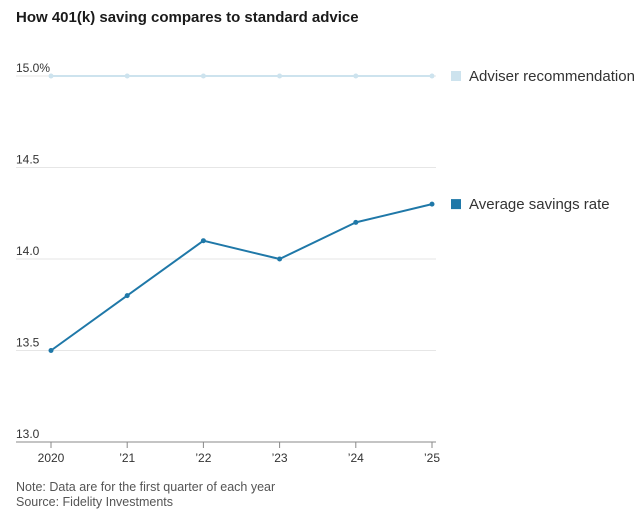 This screenshot has width=640, height=515. What do you see at coordinates (33, 68) in the screenshot?
I see `y-tick-label: 15.0%` at bounding box center [33, 68].